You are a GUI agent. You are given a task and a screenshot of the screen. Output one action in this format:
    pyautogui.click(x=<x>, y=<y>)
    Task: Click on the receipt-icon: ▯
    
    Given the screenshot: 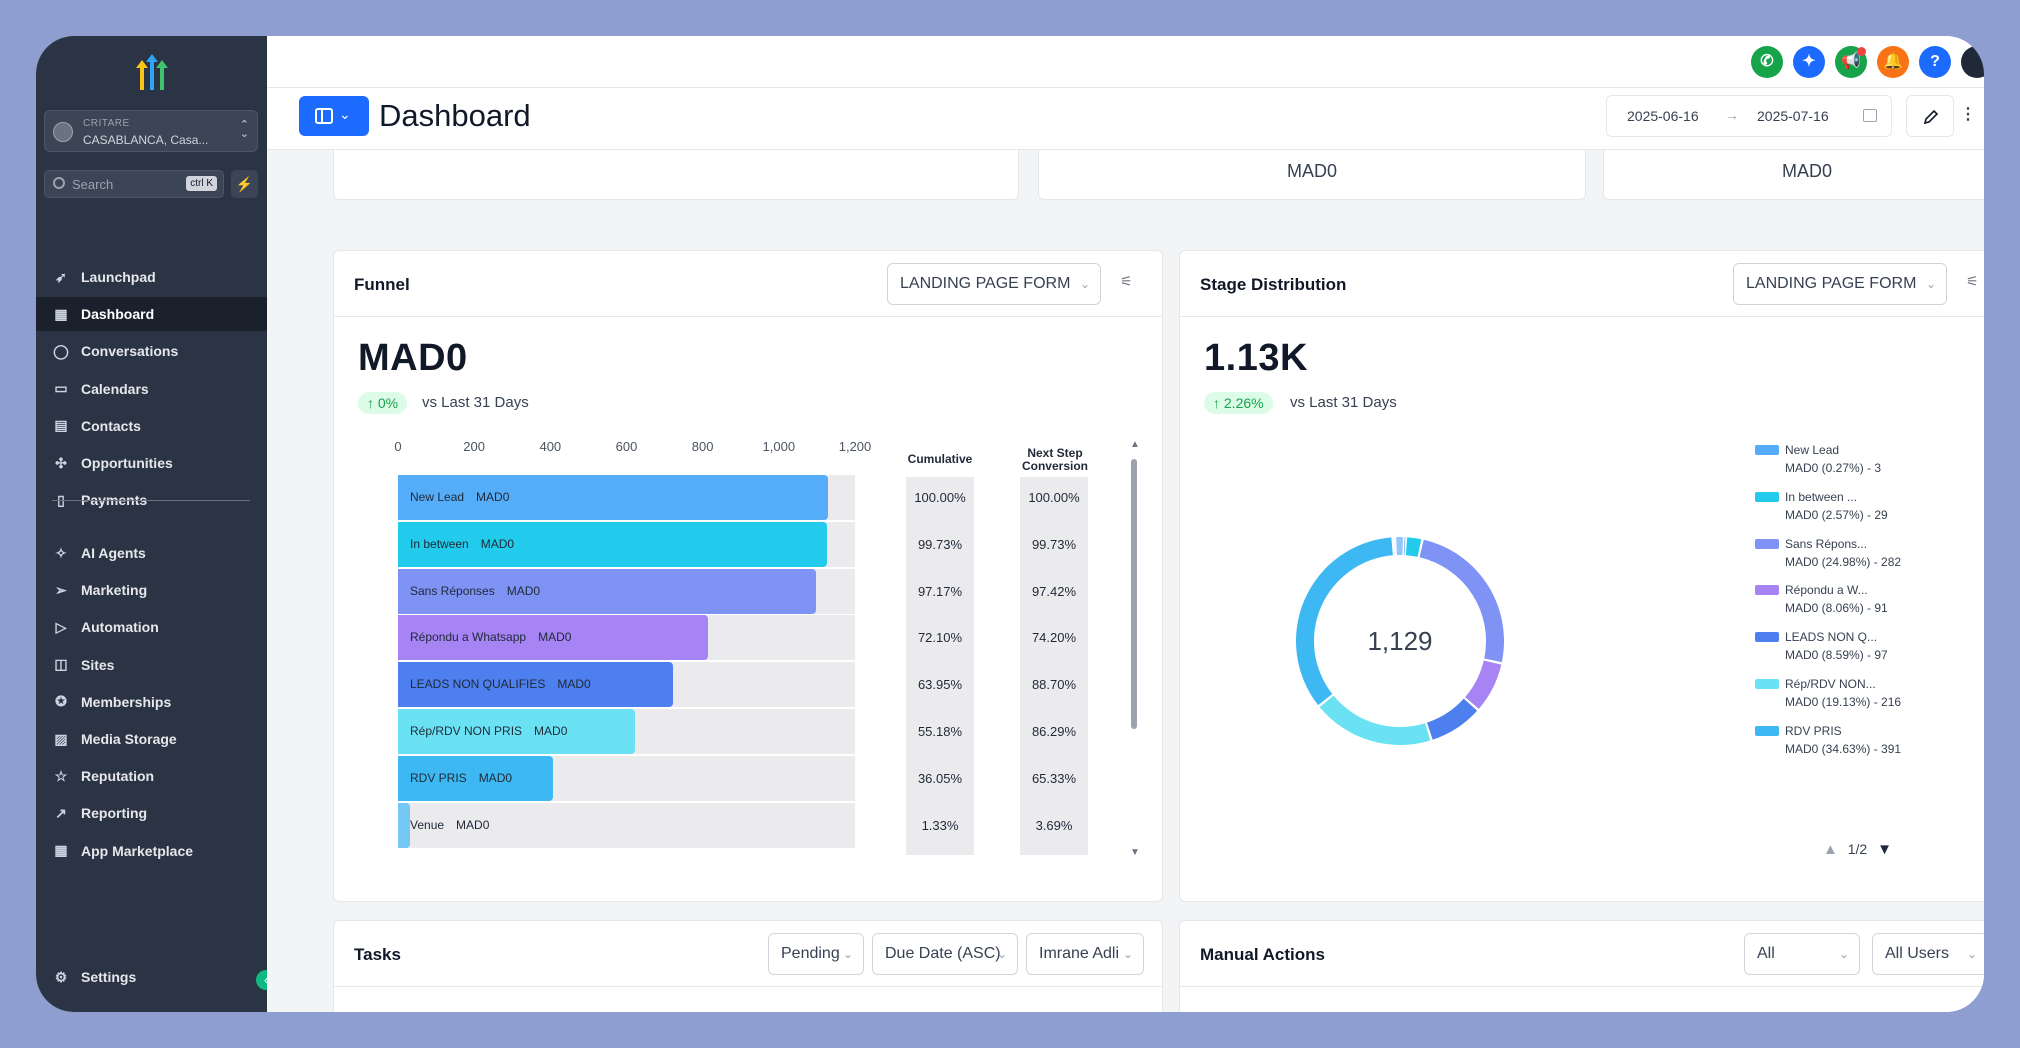 What is the action you would take?
    pyautogui.click(x=61, y=500)
    